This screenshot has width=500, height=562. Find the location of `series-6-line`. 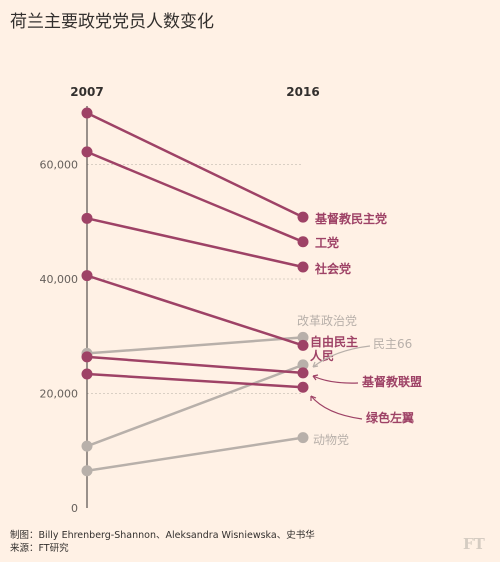

series-6-line is located at coordinates (195, 345).